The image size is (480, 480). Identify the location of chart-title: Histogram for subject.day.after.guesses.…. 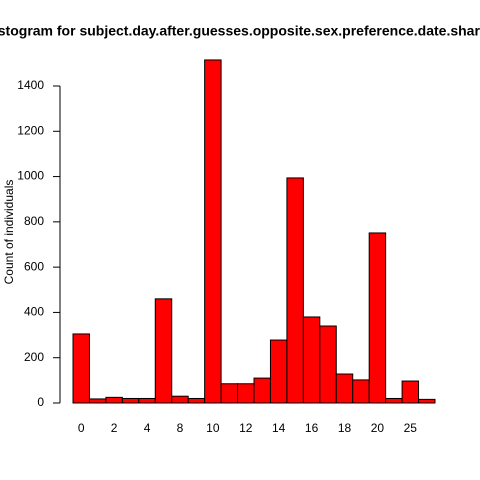
(240, 31).